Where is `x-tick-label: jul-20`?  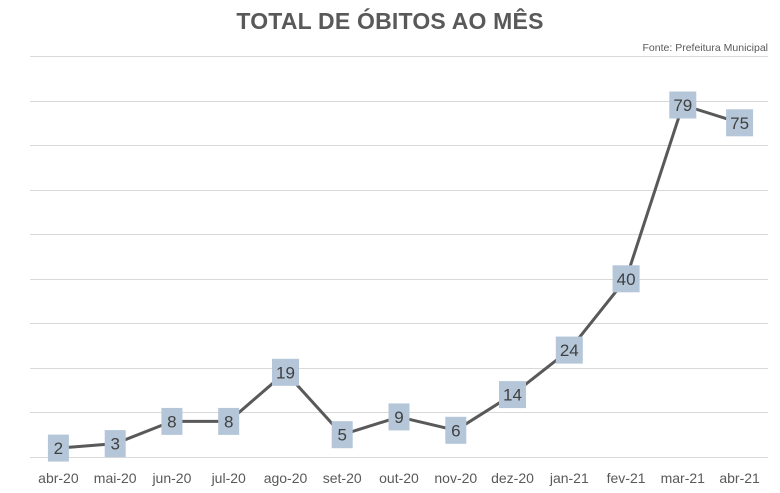 x-tick-label: jul-20 is located at coordinates (228, 478).